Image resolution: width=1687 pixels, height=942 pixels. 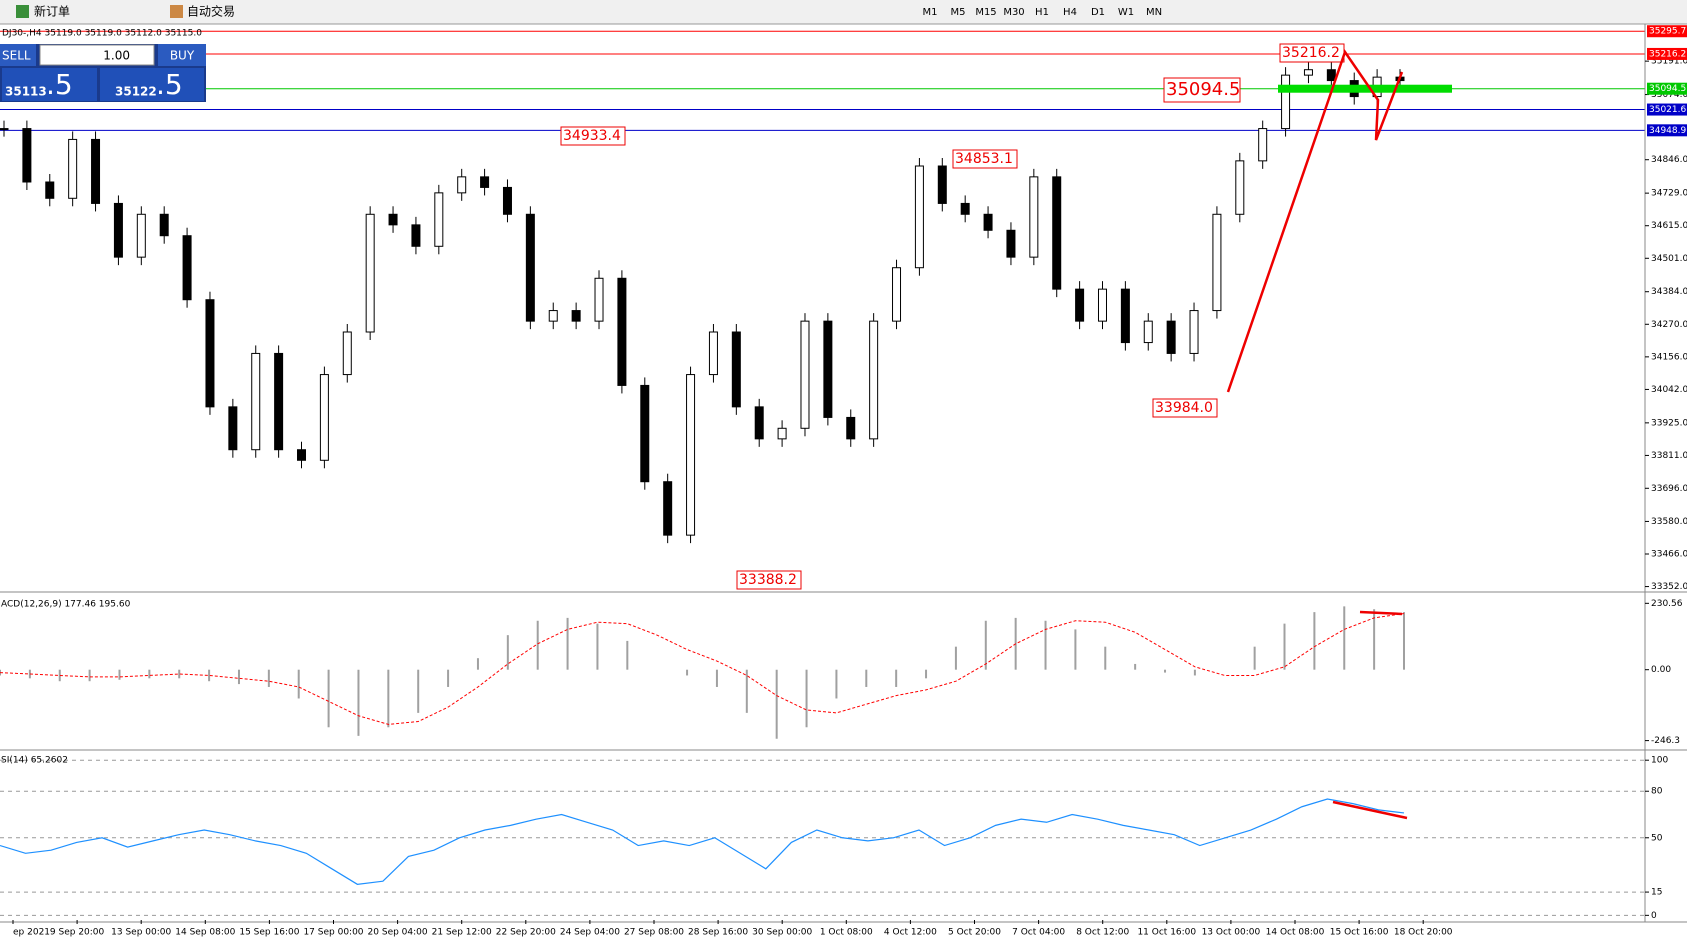 I want to click on level-label: 34948.9, so click(x=1667, y=131).